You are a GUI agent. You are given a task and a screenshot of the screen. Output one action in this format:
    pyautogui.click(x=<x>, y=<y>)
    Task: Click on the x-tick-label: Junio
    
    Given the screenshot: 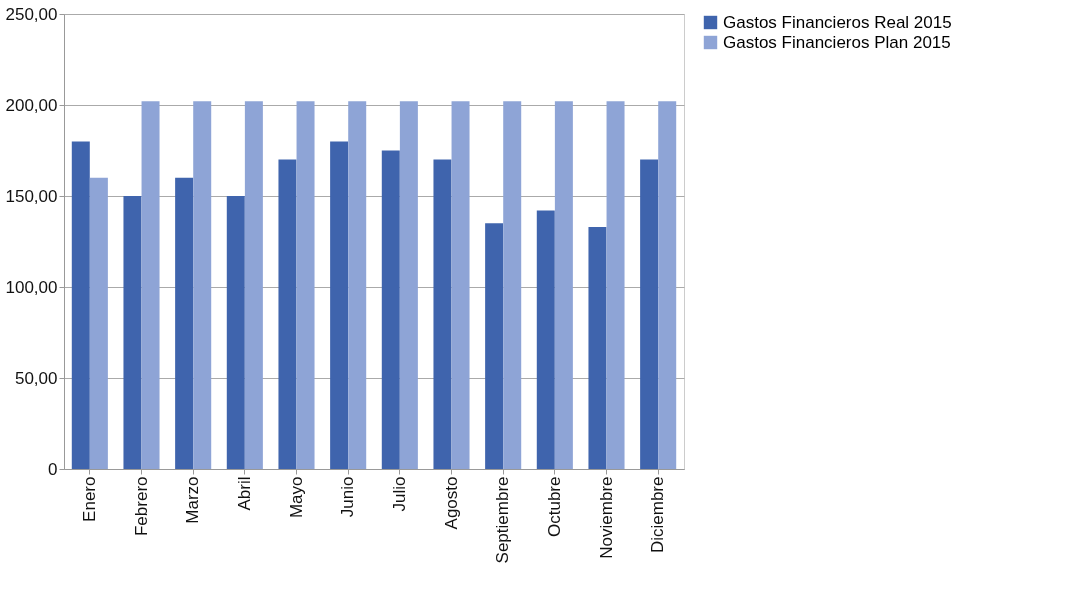 What is the action you would take?
    pyautogui.click(x=348, y=497)
    